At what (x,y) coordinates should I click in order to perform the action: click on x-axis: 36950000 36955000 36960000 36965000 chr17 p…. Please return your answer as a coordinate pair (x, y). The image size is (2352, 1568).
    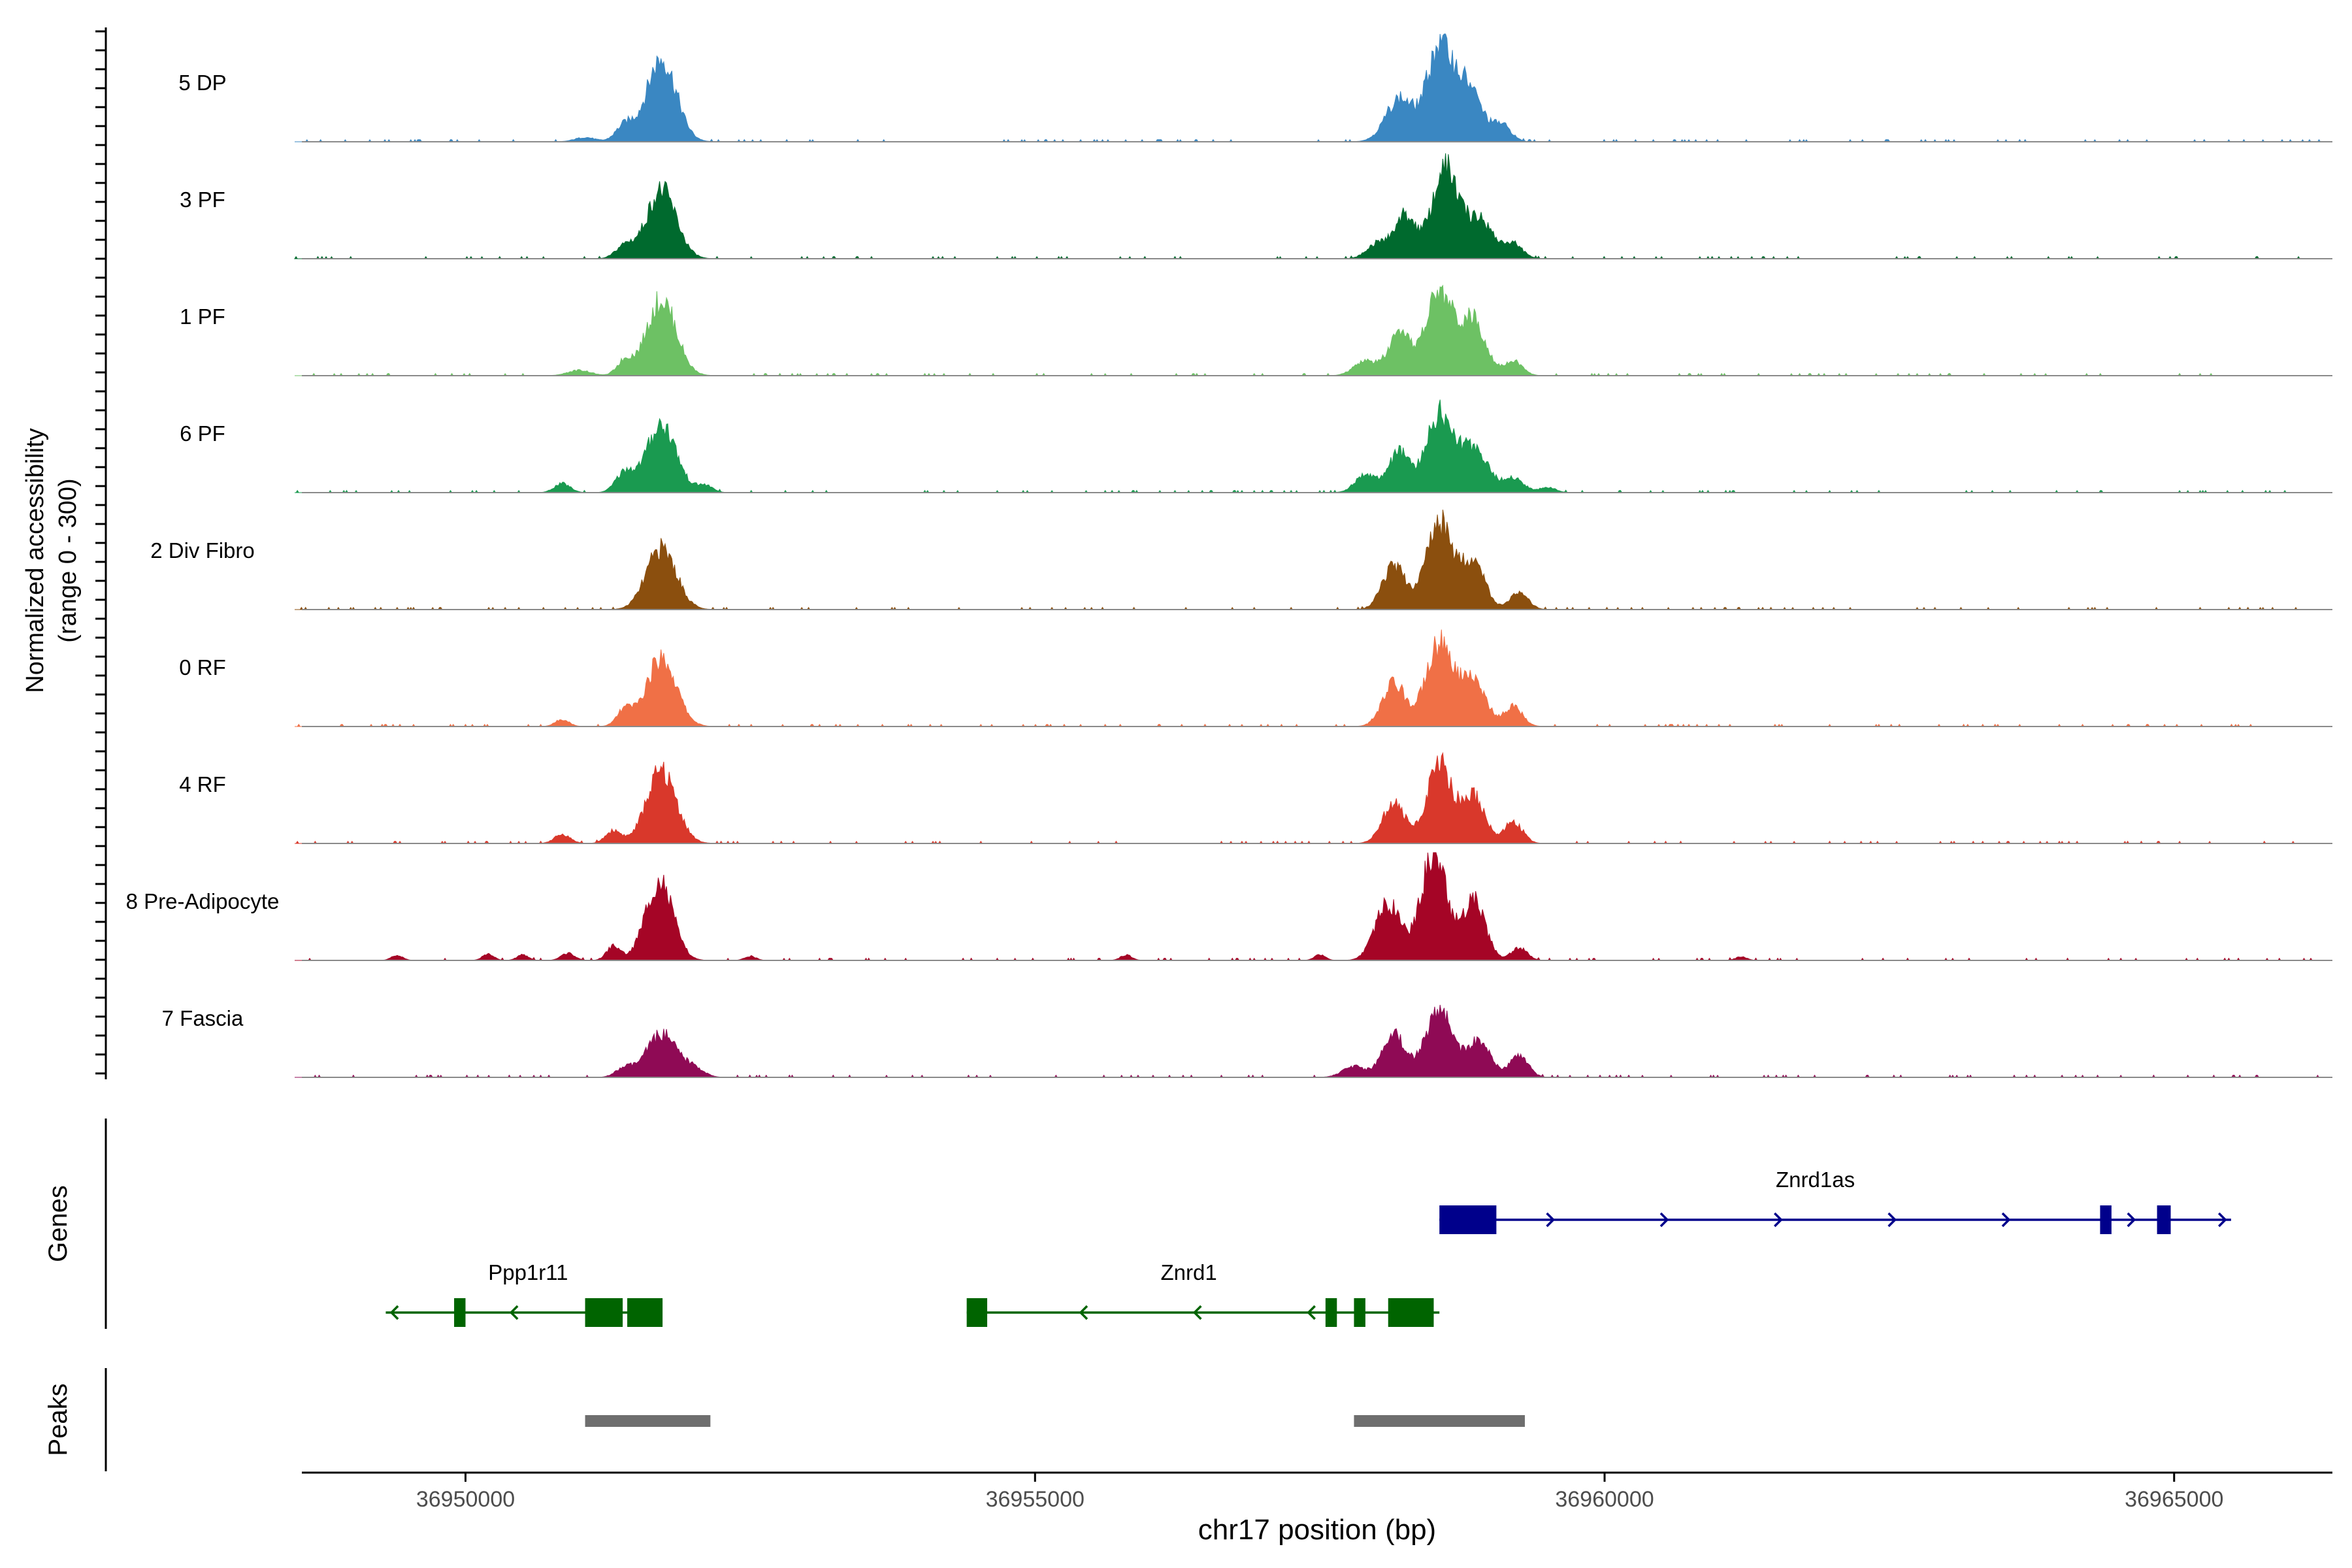
    Looking at the image, I should click on (1317, 1508).